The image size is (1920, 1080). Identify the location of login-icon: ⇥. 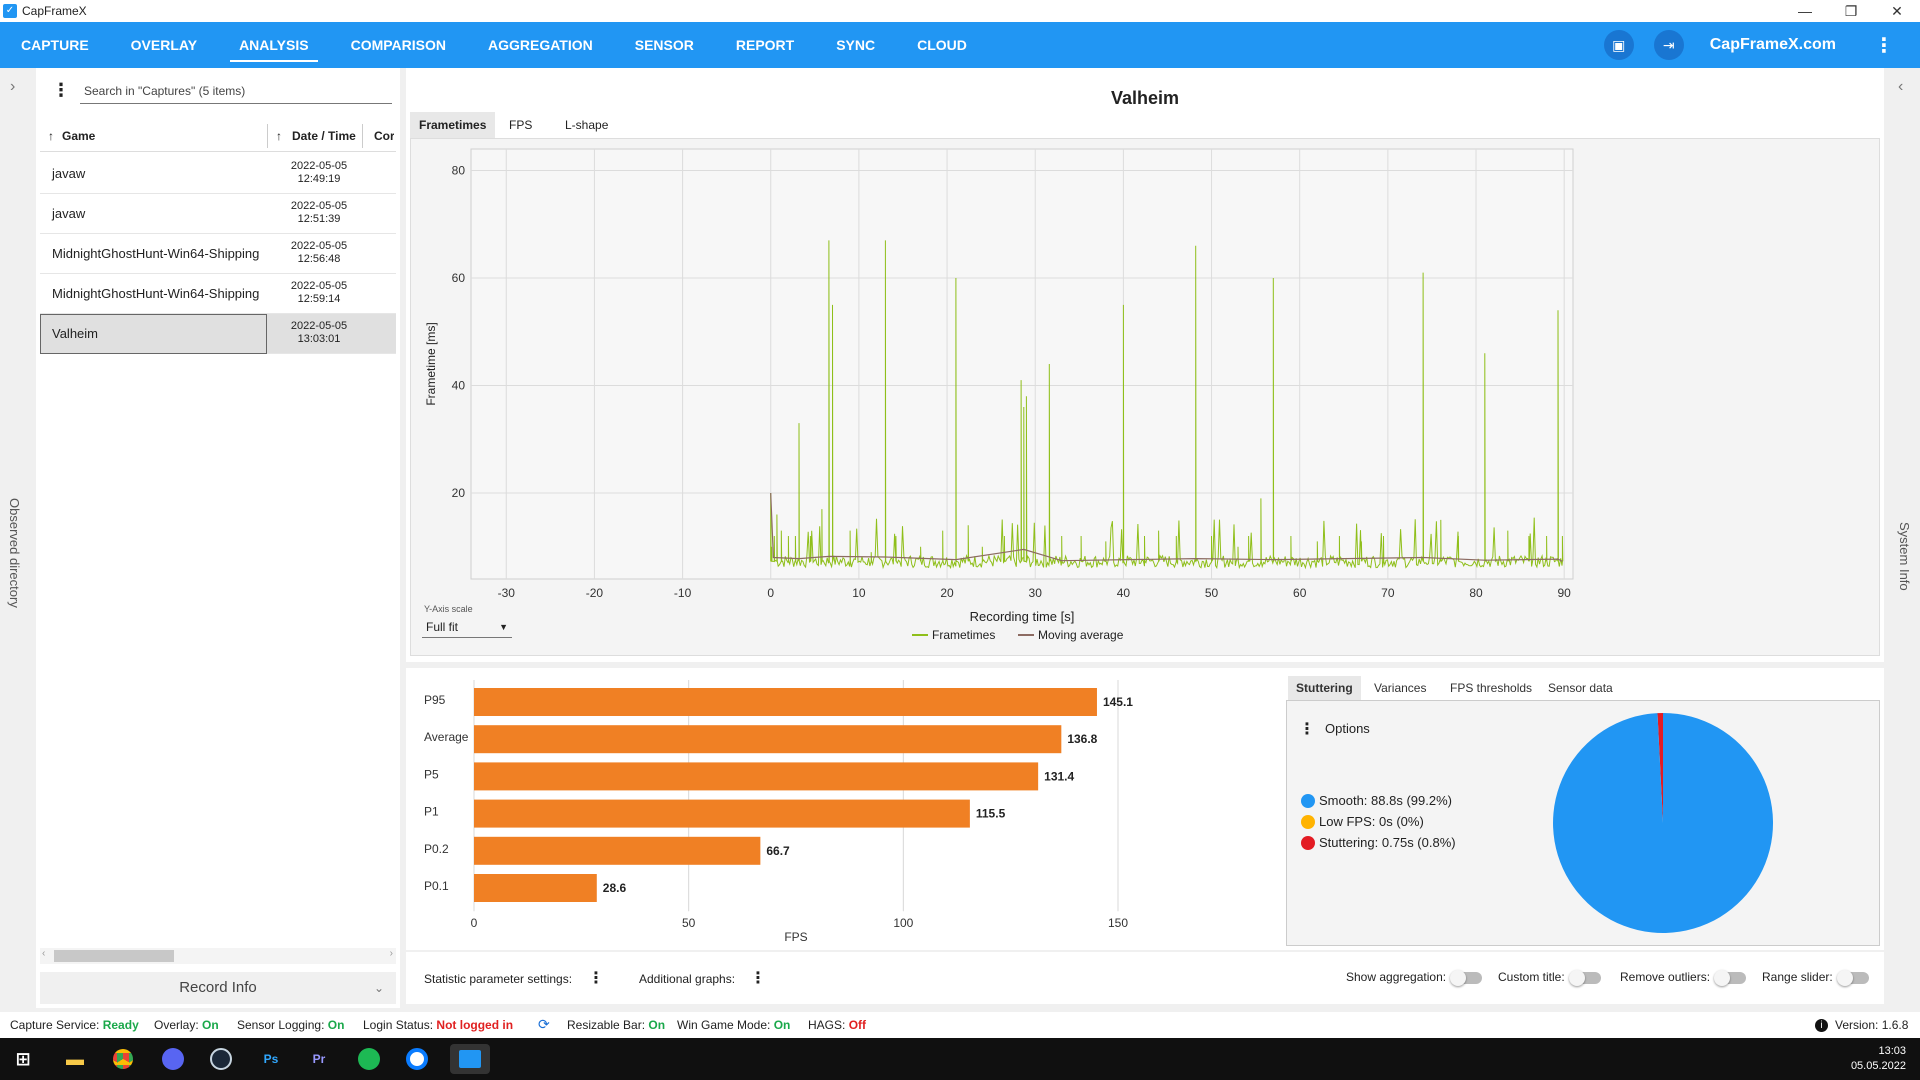
(1668, 45).